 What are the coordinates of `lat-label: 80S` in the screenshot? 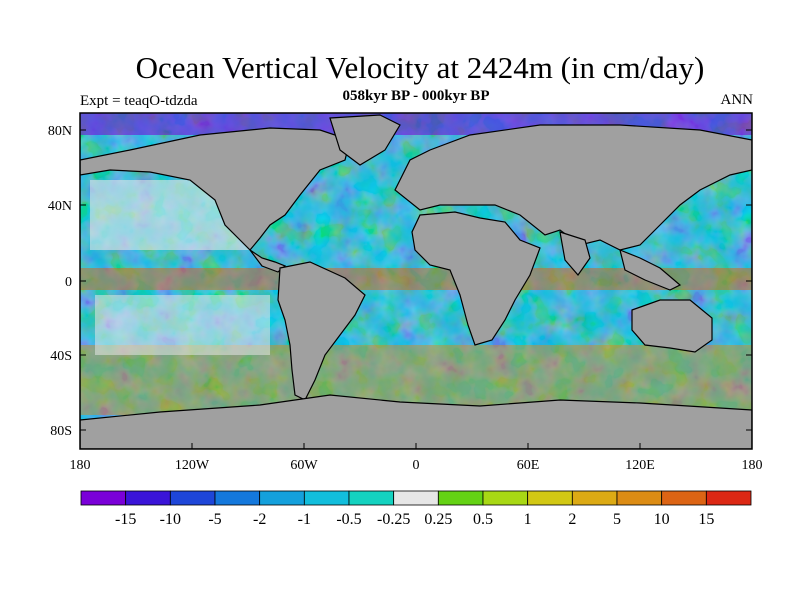 It's located at (61, 431).